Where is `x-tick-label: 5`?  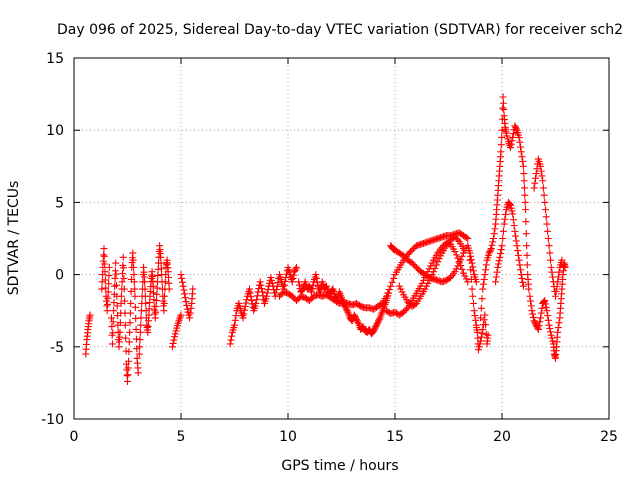 x-tick-label: 5 is located at coordinates (181, 437).